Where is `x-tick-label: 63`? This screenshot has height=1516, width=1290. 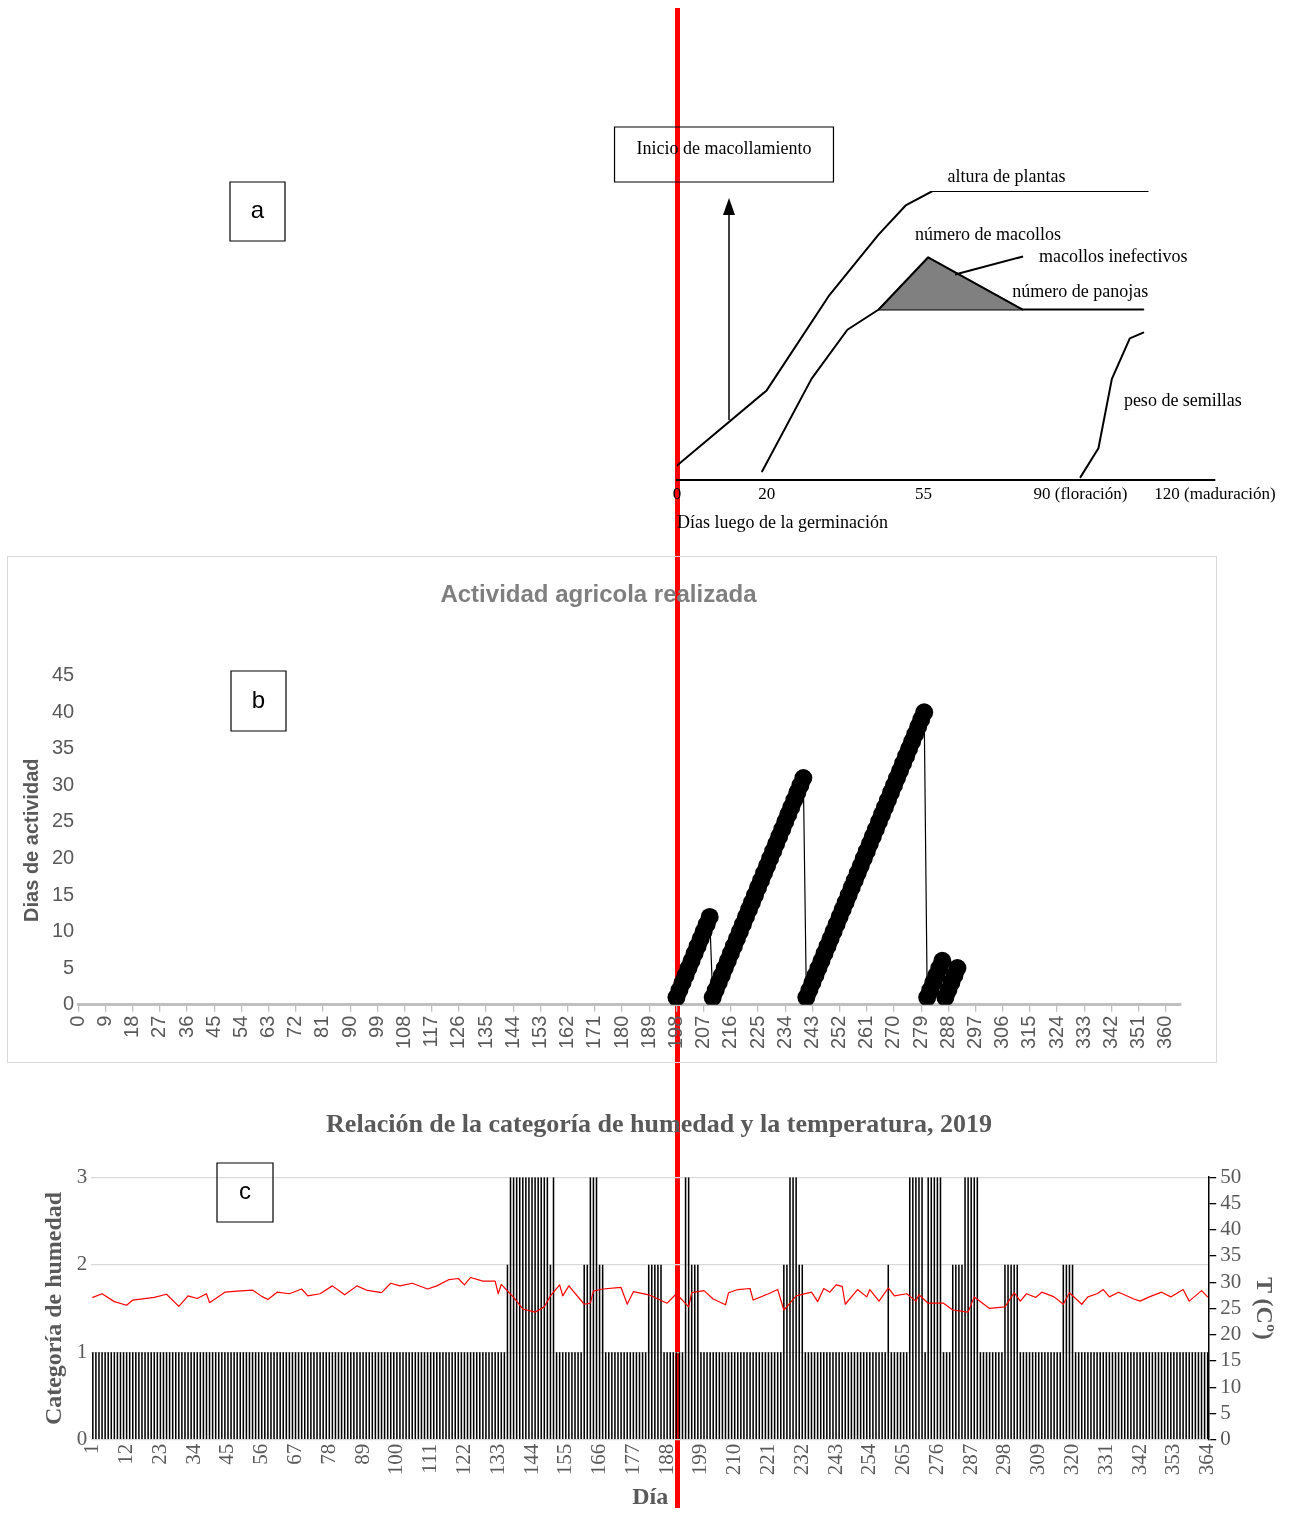 x-tick-label: 63 is located at coordinates (267, 1026).